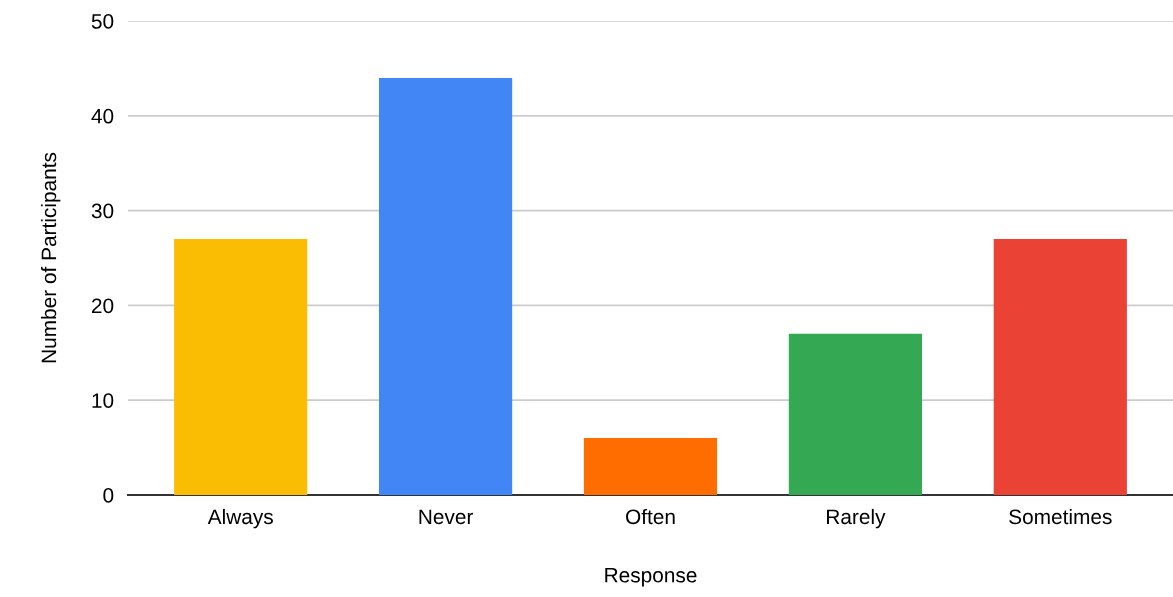  I want to click on x-tick-label: Never, so click(446, 517).